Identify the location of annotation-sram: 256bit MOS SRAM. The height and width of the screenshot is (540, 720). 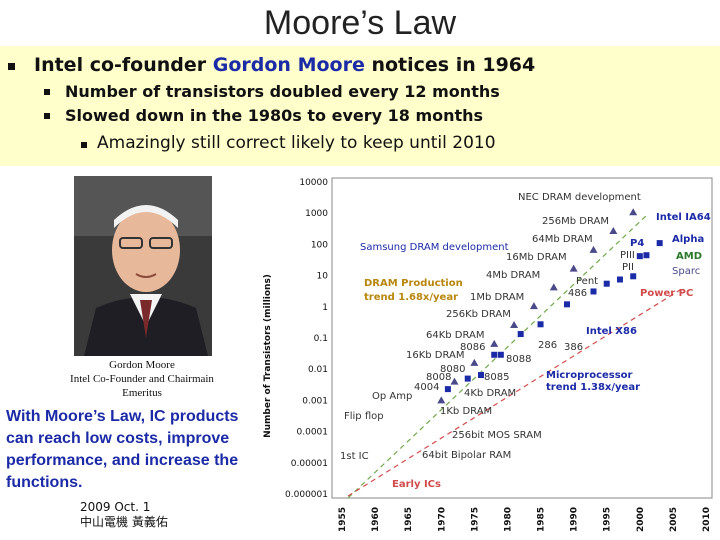
(497, 435).